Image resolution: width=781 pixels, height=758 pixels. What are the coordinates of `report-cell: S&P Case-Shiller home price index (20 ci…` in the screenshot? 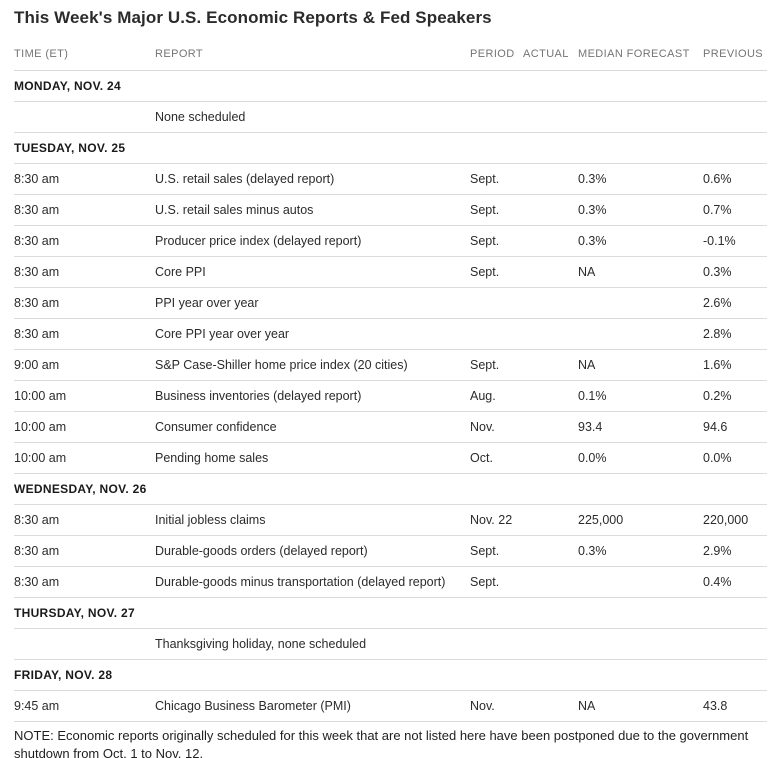 It's located at (312, 365).